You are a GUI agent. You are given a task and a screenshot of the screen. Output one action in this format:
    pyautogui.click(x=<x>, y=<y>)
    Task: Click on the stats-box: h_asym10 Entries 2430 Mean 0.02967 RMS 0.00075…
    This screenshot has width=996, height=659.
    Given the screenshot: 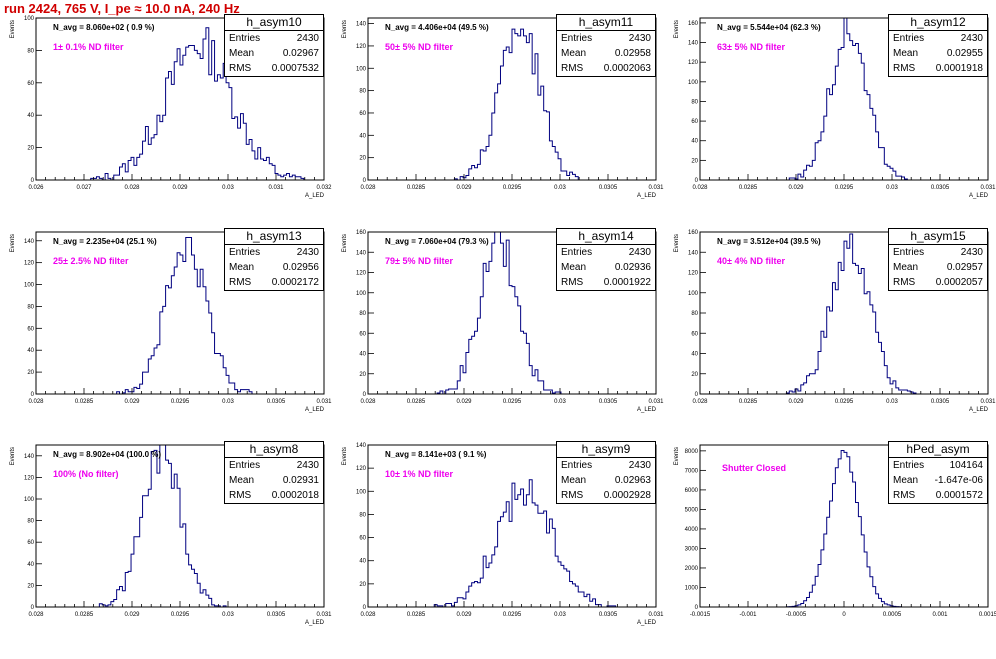 What is the action you would take?
    pyautogui.click(x=274, y=45)
    